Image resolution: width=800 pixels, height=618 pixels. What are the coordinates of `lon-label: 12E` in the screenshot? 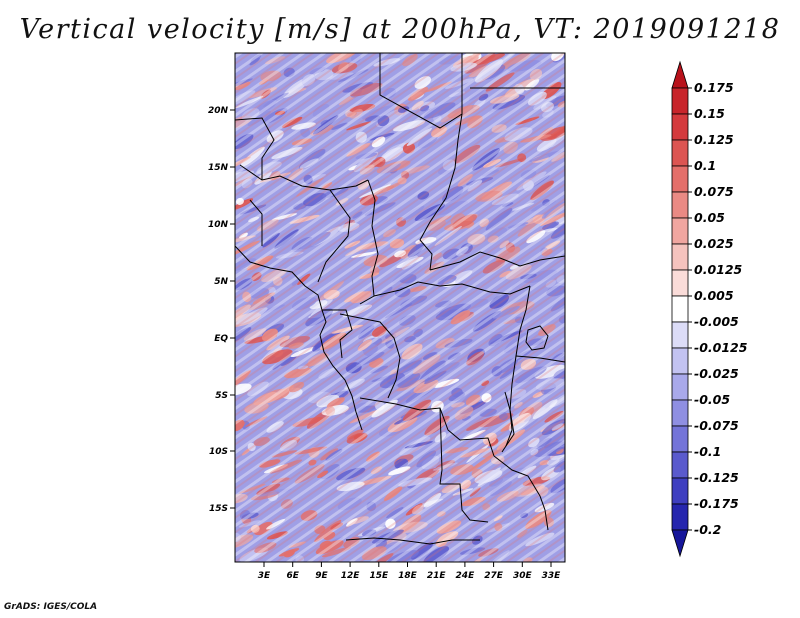 It's located at (351, 576).